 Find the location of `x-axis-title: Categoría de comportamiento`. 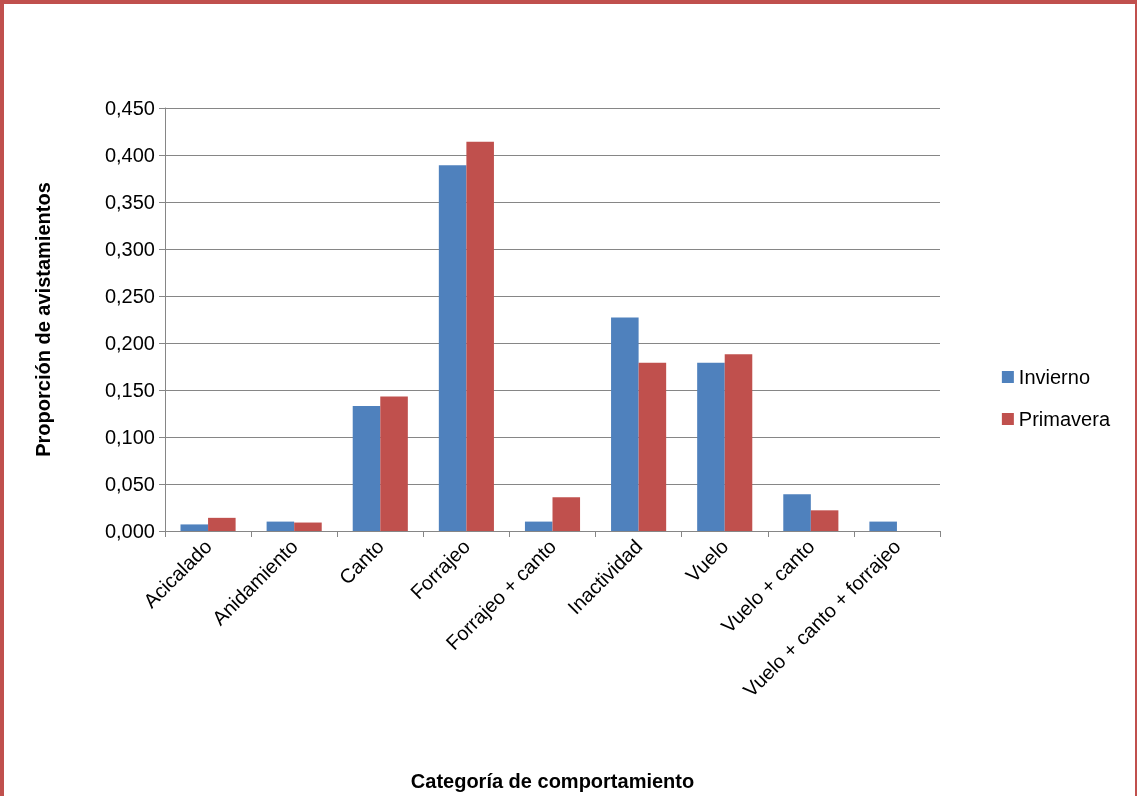

x-axis-title: Categoría de comportamiento is located at coordinates (552, 781).